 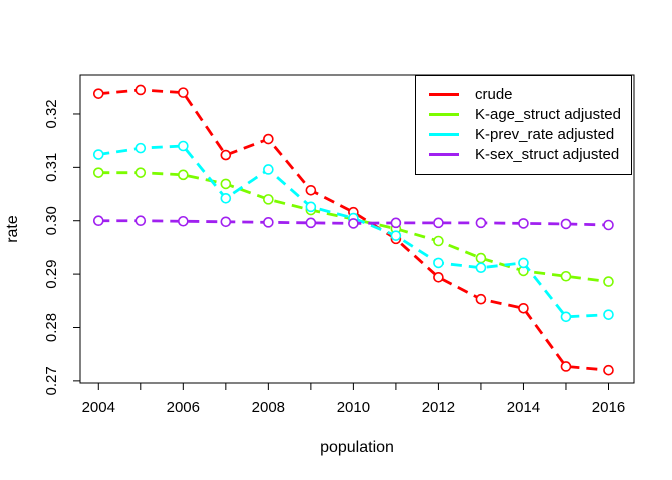 What do you see at coordinates (51, 327) in the screenshot?
I see `y-tick-label: 0.28` at bounding box center [51, 327].